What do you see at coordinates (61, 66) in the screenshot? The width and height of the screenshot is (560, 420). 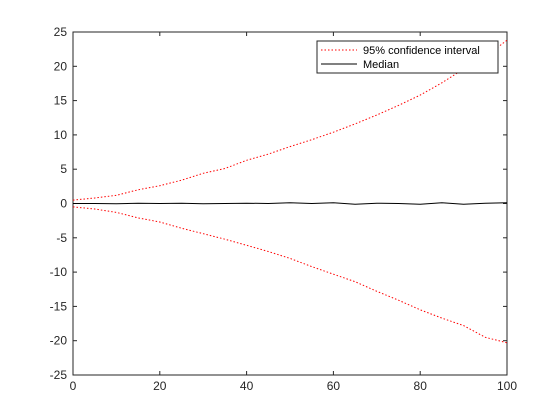 I see `y-tick-label: 20` at bounding box center [61, 66].